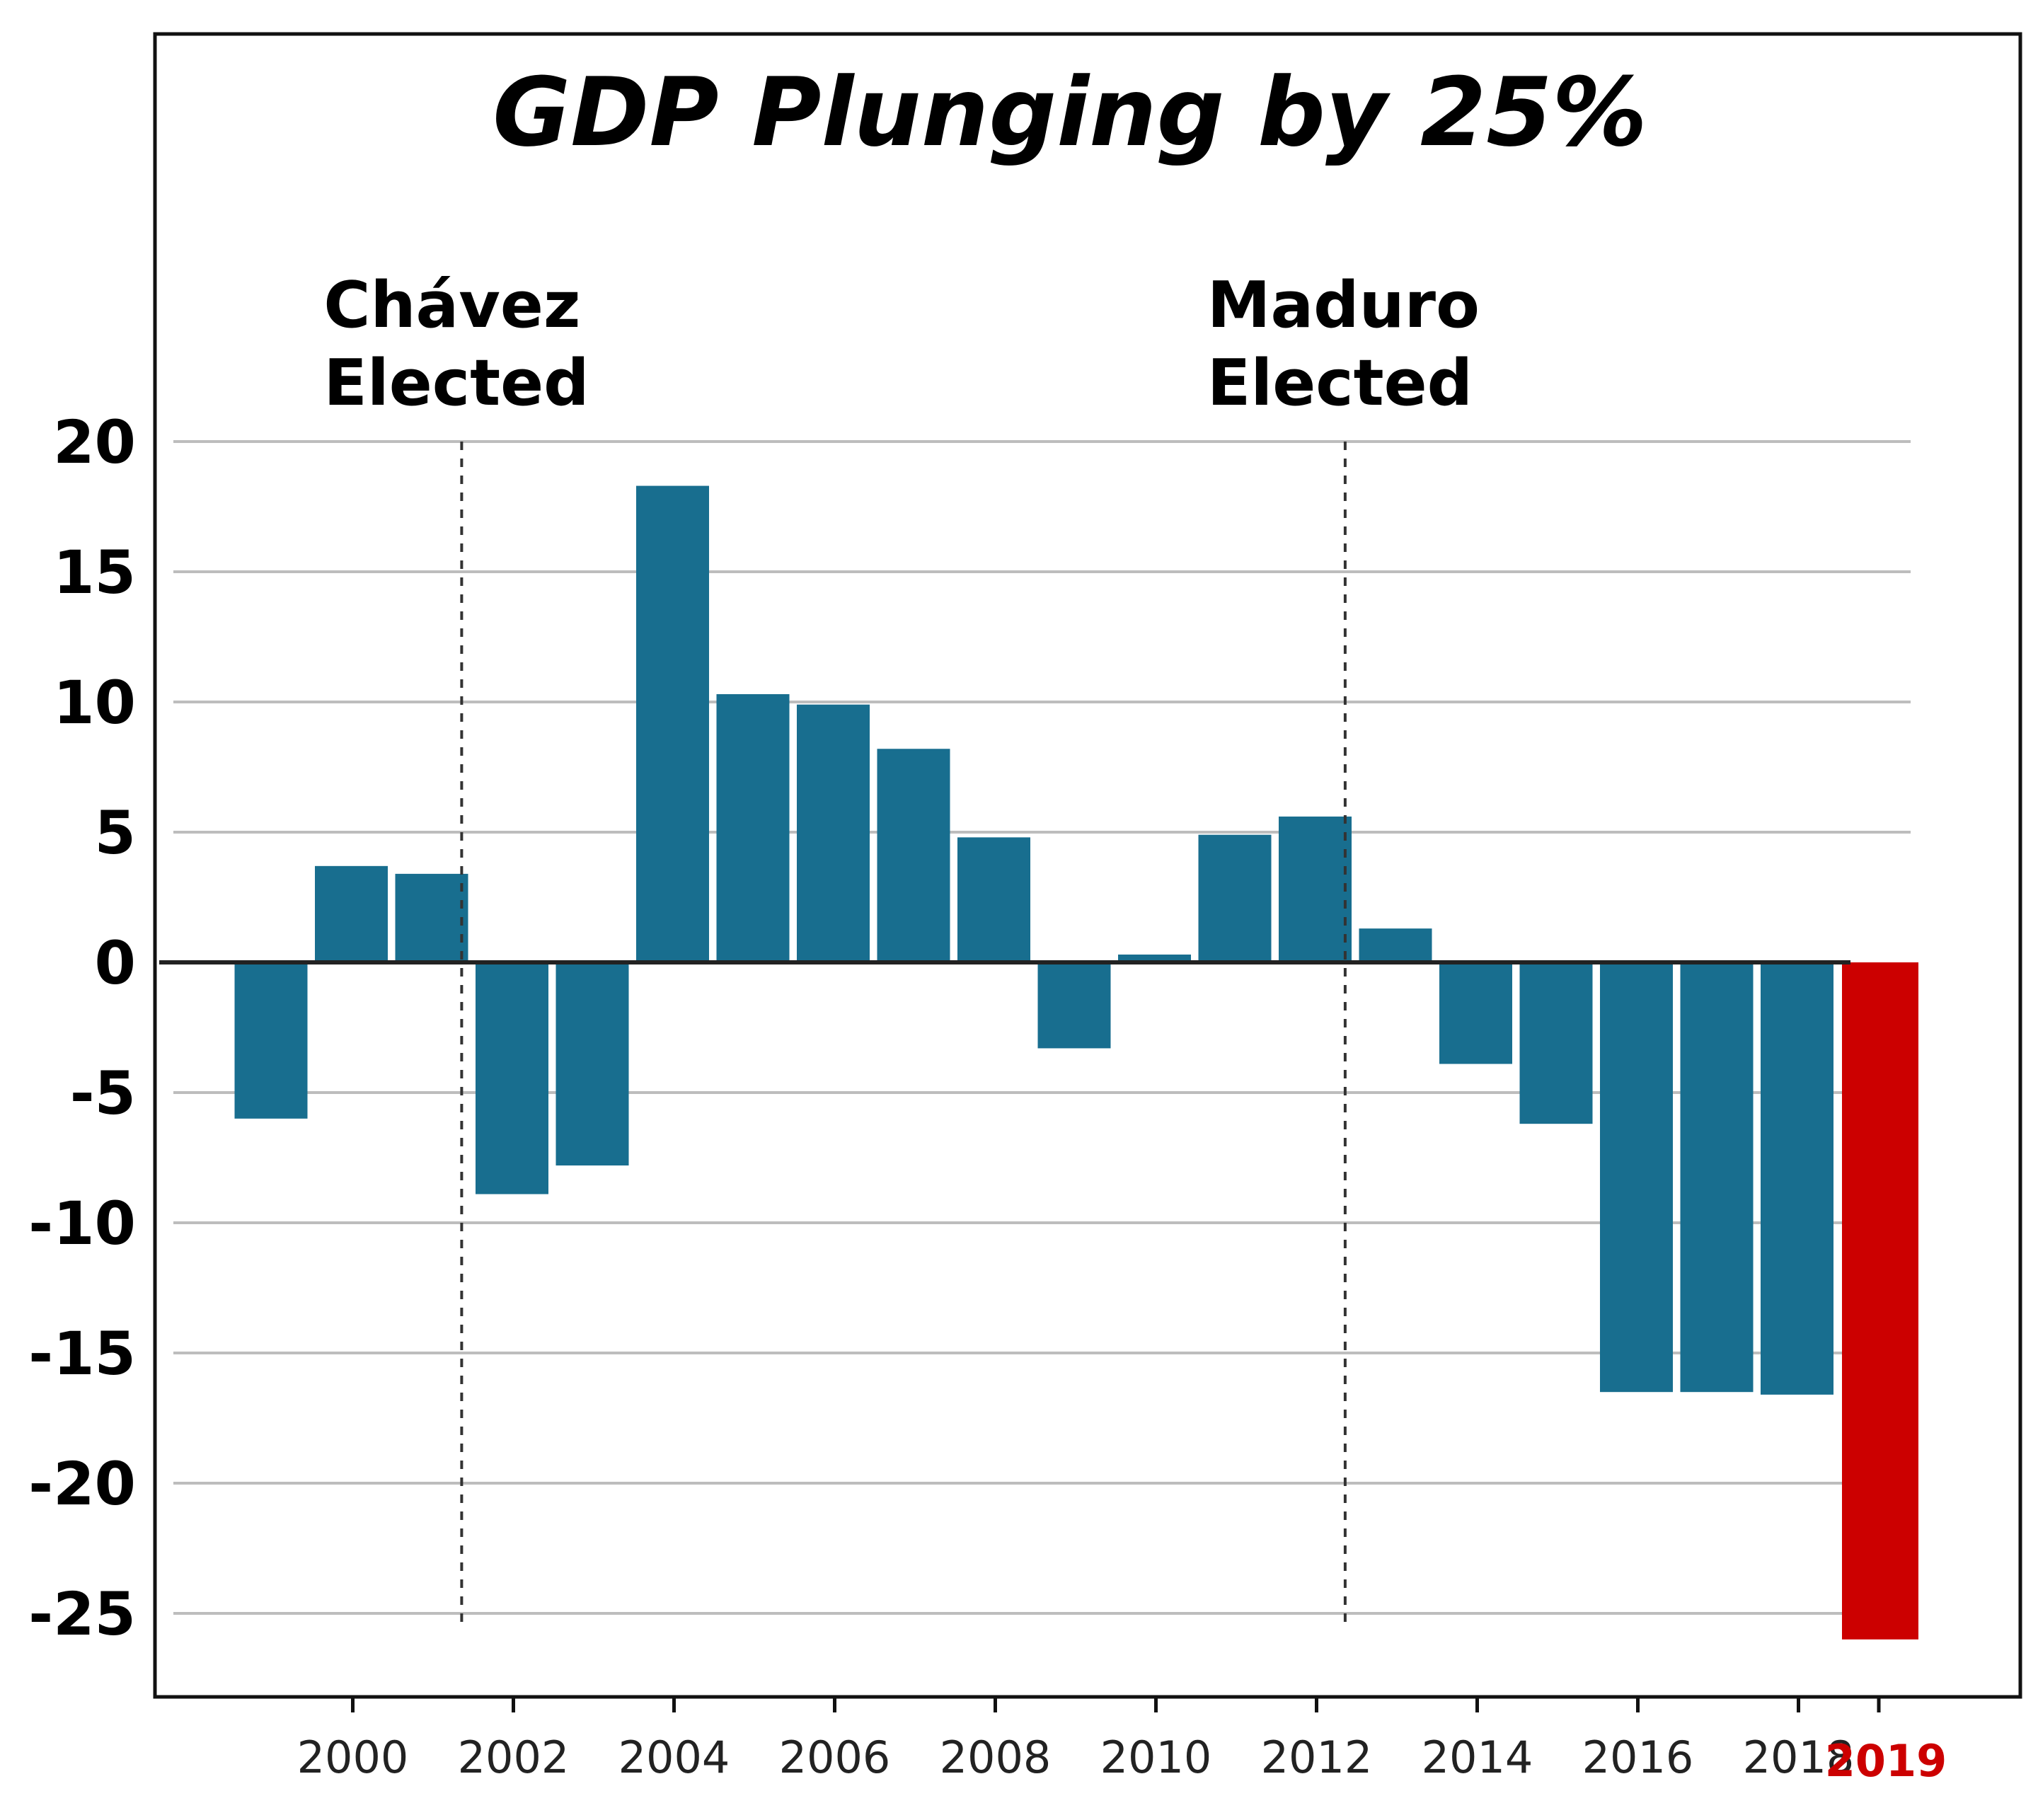  I want to click on x-tick-label: 2000, so click(353, 1758).